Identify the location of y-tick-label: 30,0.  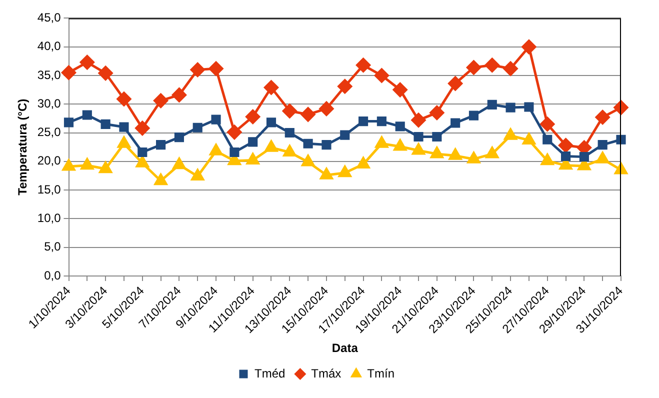
(49, 103).